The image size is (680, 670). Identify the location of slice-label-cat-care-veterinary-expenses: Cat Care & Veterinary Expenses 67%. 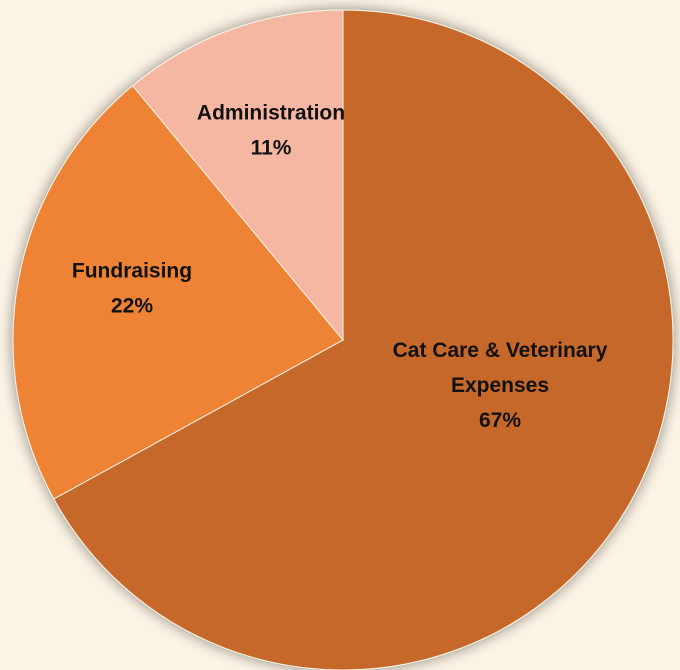
(500, 385).